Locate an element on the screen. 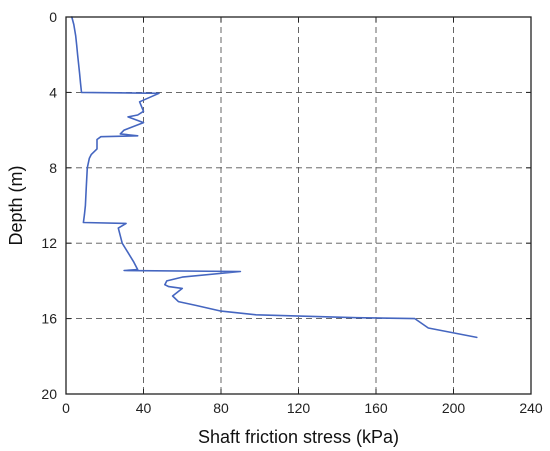 The height and width of the screenshot is (451, 550). x-tick-label: 240 is located at coordinates (531, 408).